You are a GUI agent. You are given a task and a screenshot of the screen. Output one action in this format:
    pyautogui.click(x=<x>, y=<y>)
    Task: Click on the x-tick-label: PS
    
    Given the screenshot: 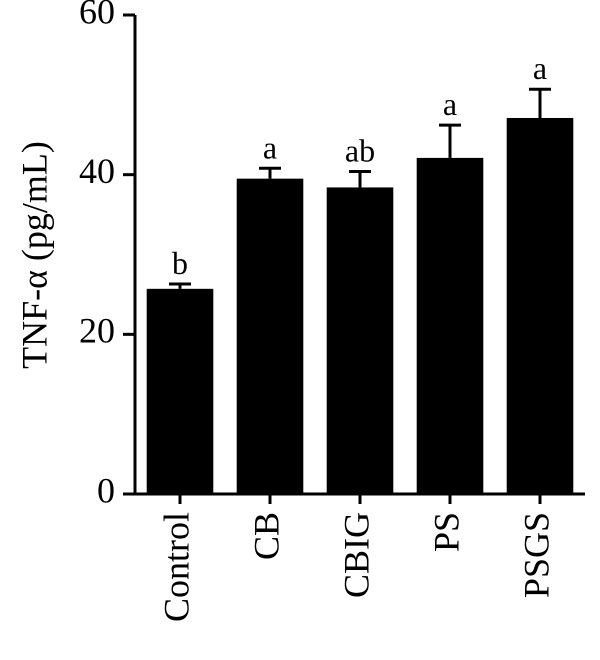 What is the action you would take?
    pyautogui.click(x=446, y=532)
    